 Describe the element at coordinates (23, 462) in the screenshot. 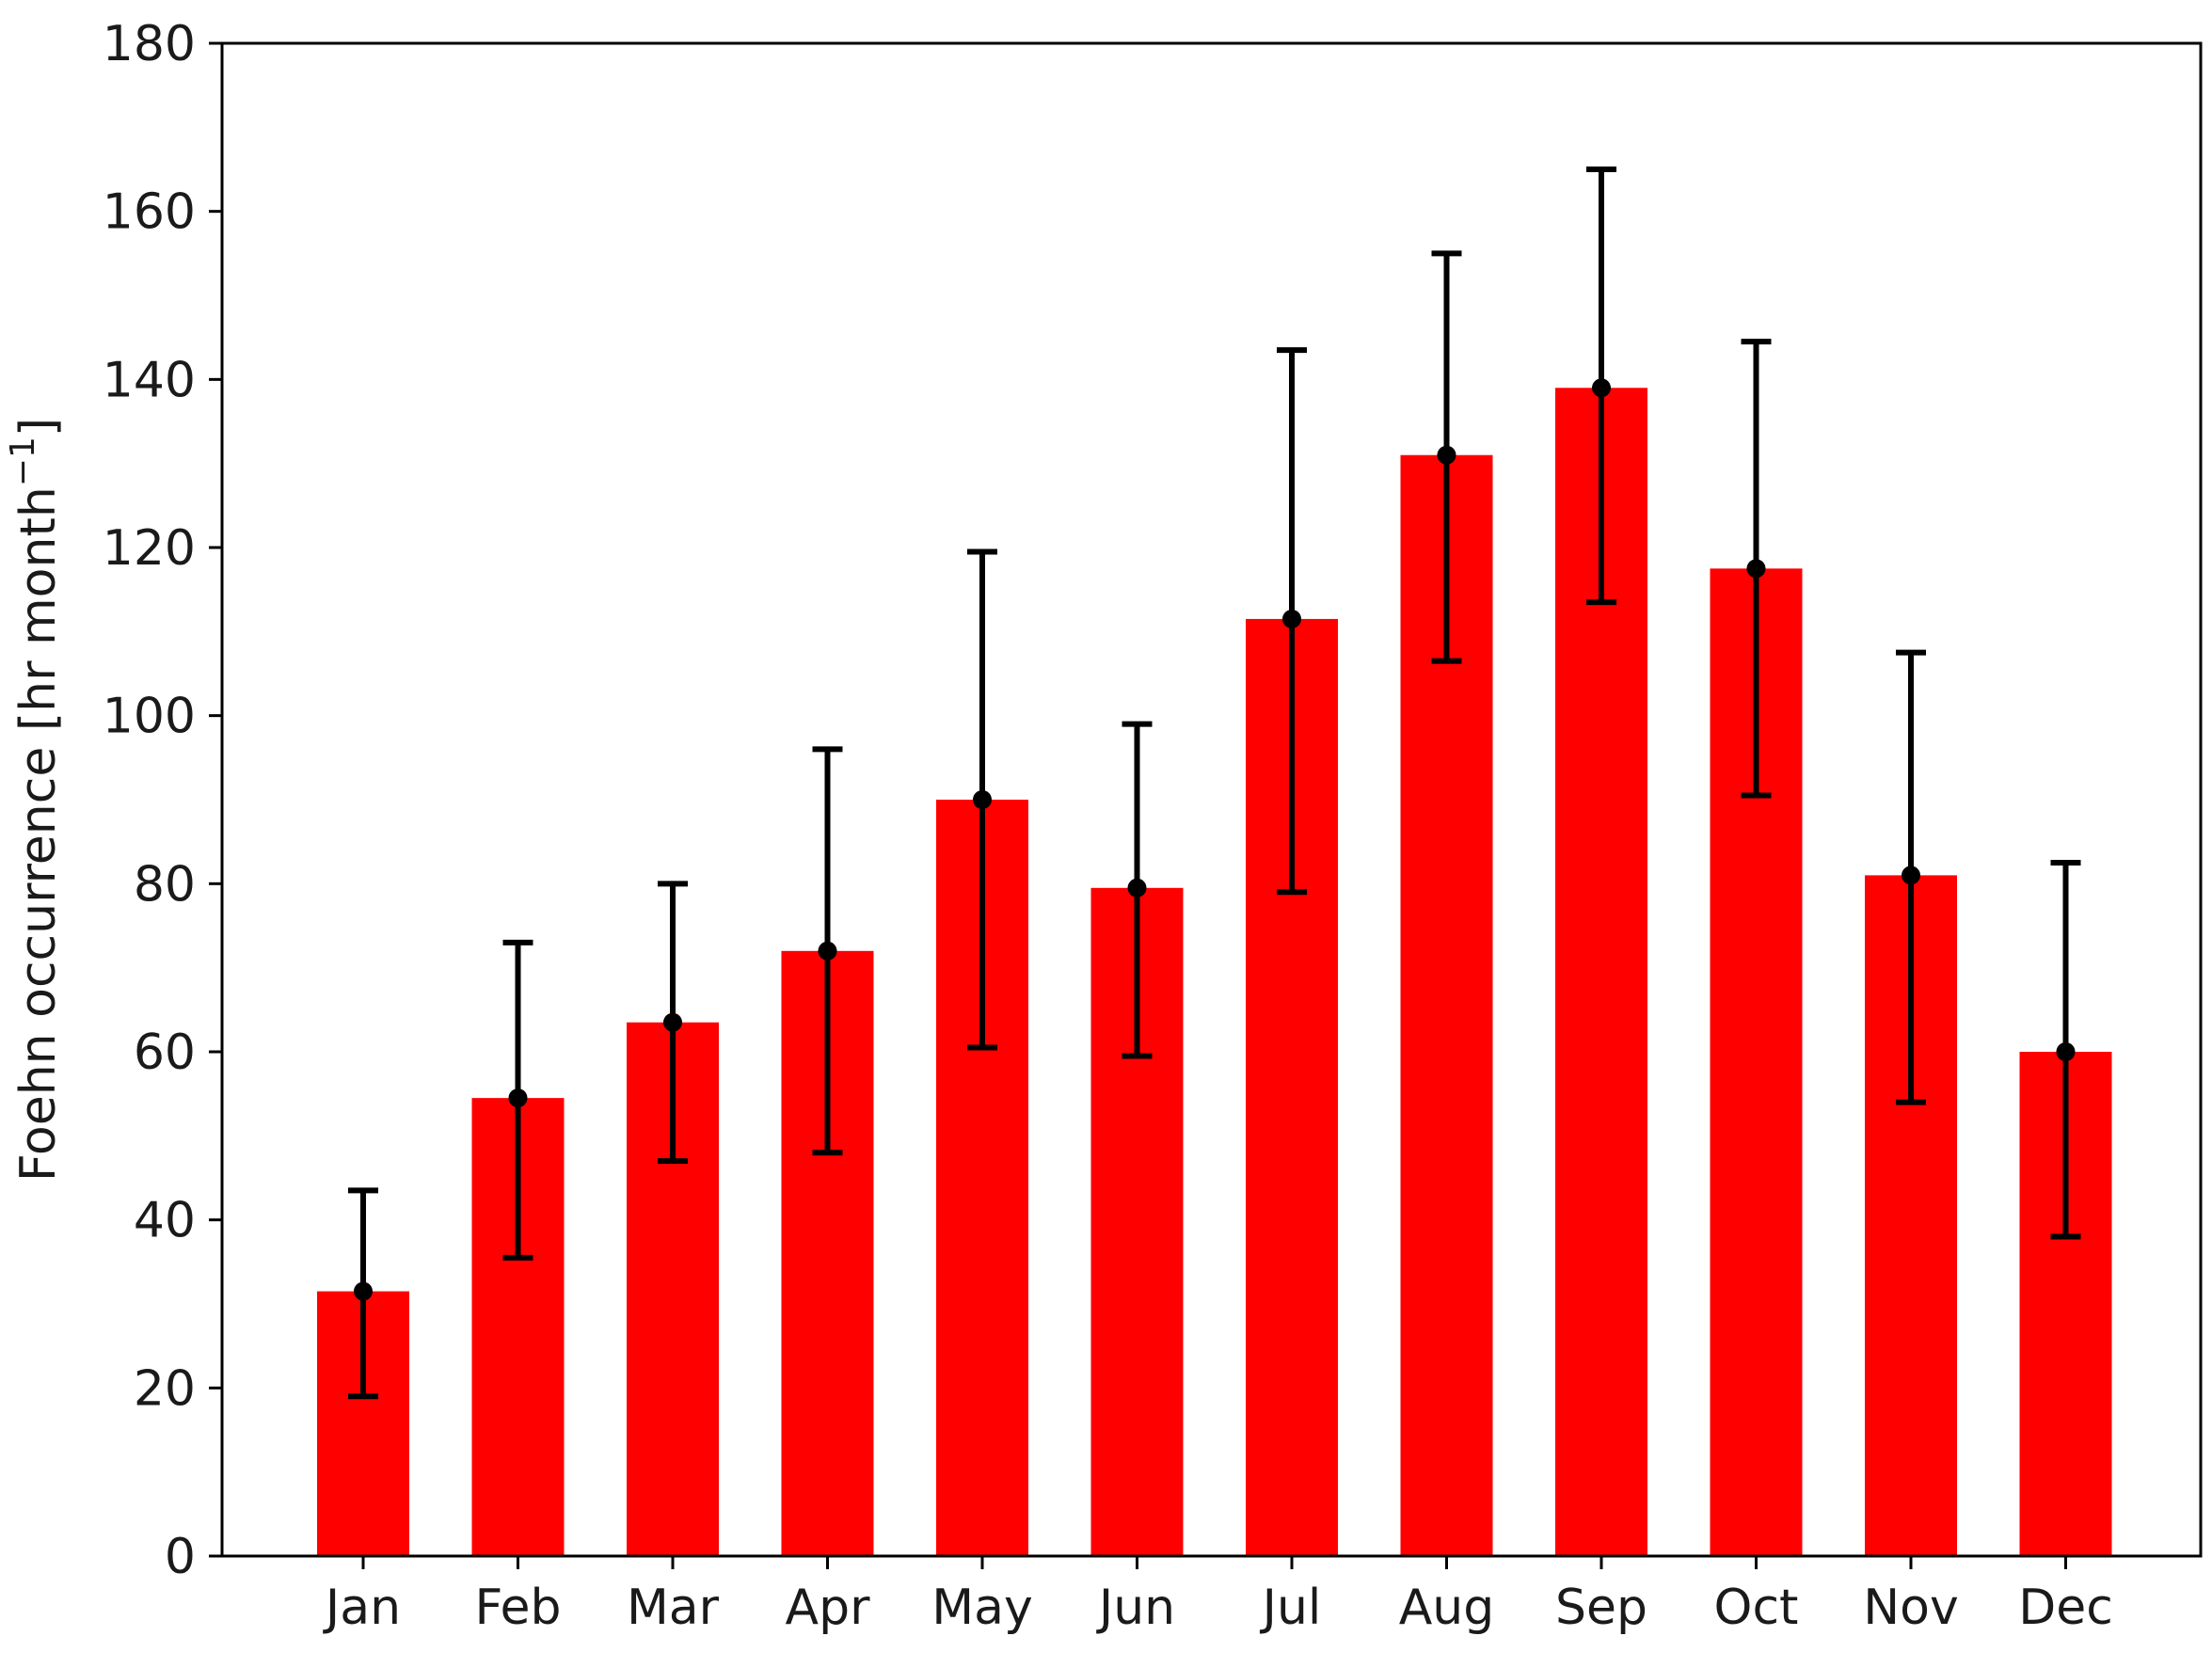

I see `y-axis-label-exponent: −1` at that location.